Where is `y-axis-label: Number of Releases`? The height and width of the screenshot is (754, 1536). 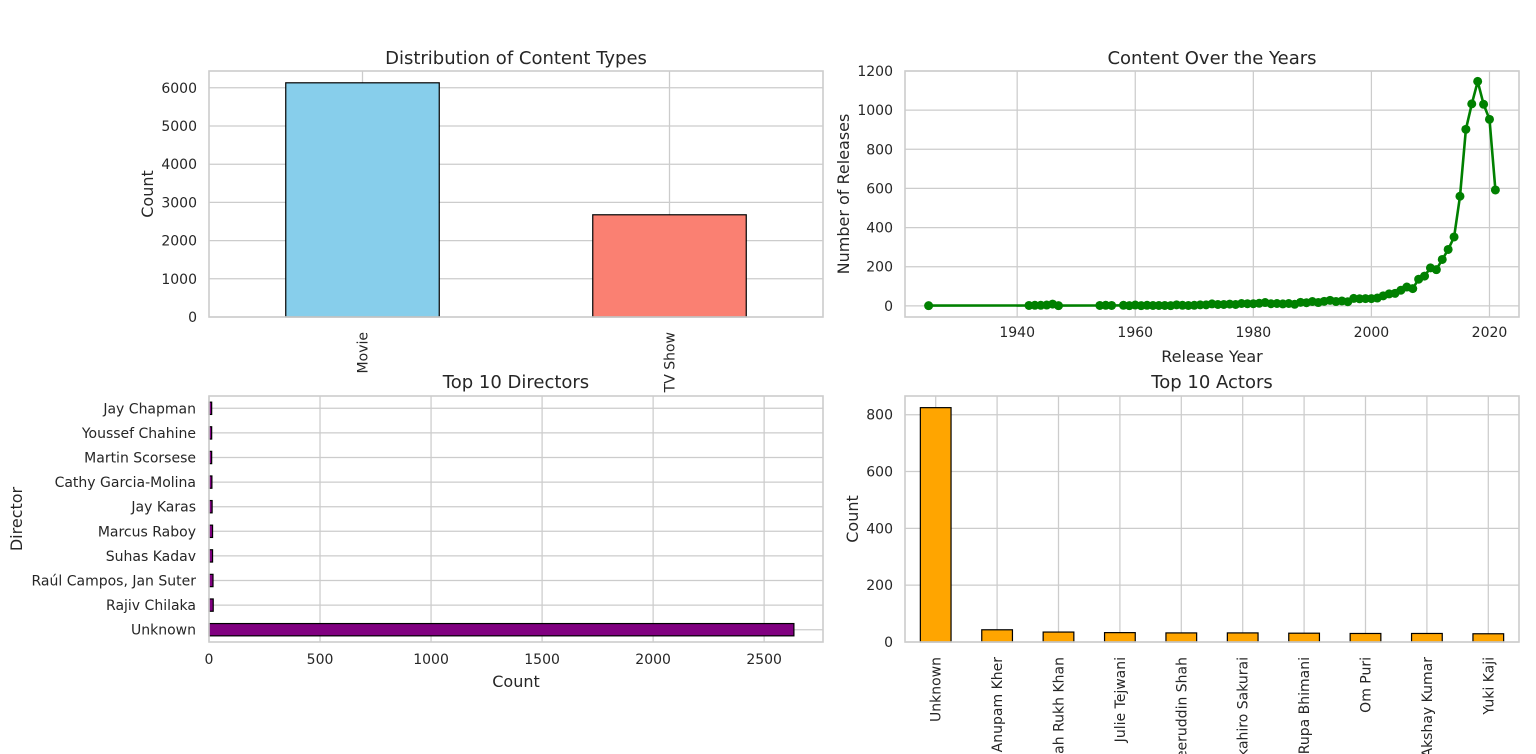
y-axis-label: Number of Releases is located at coordinates (843, 194).